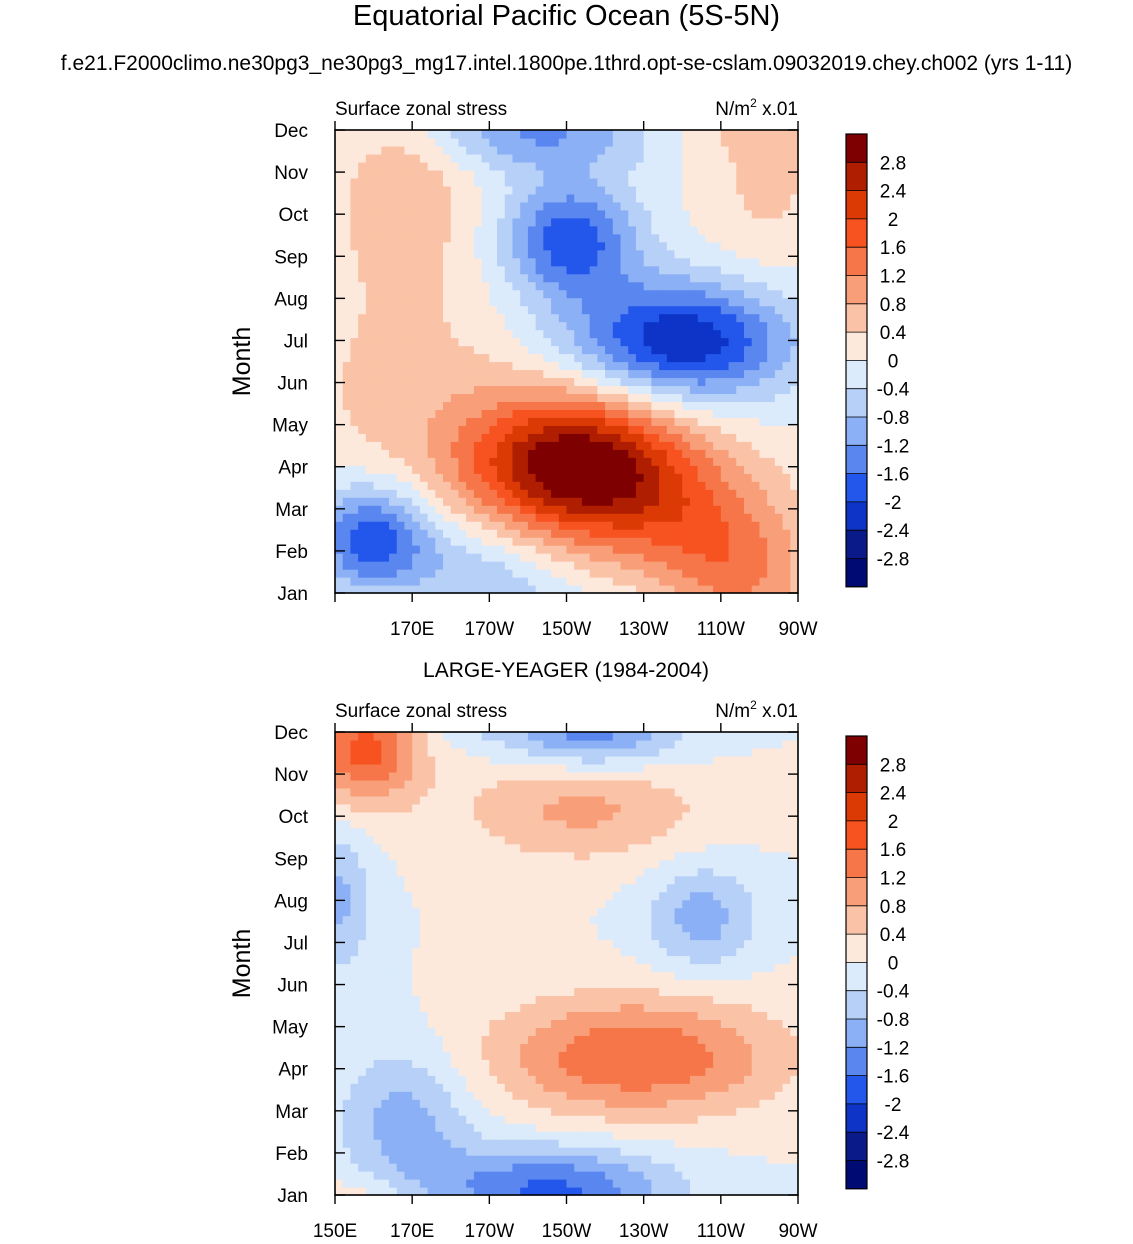 Image resolution: width=1133 pixels, height=1244 pixels. What do you see at coordinates (242, 361) in the screenshot?
I see `y-axis-title: Month` at bounding box center [242, 361].